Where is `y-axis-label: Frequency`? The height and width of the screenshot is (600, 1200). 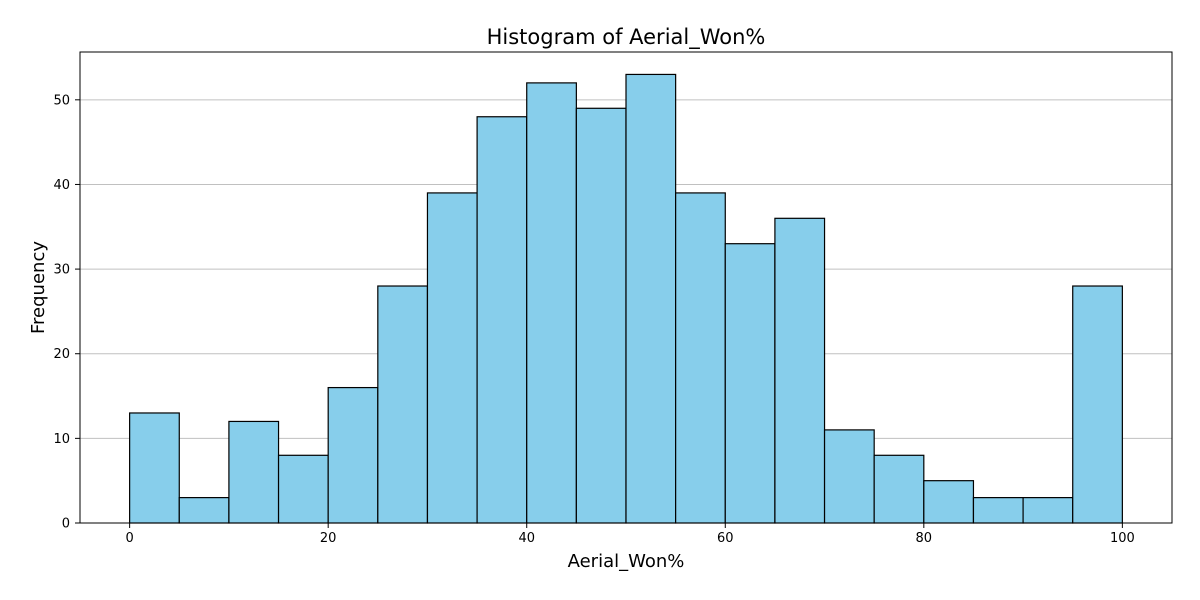 y-axis-label: Frequency is located at coordinates (38, 287).